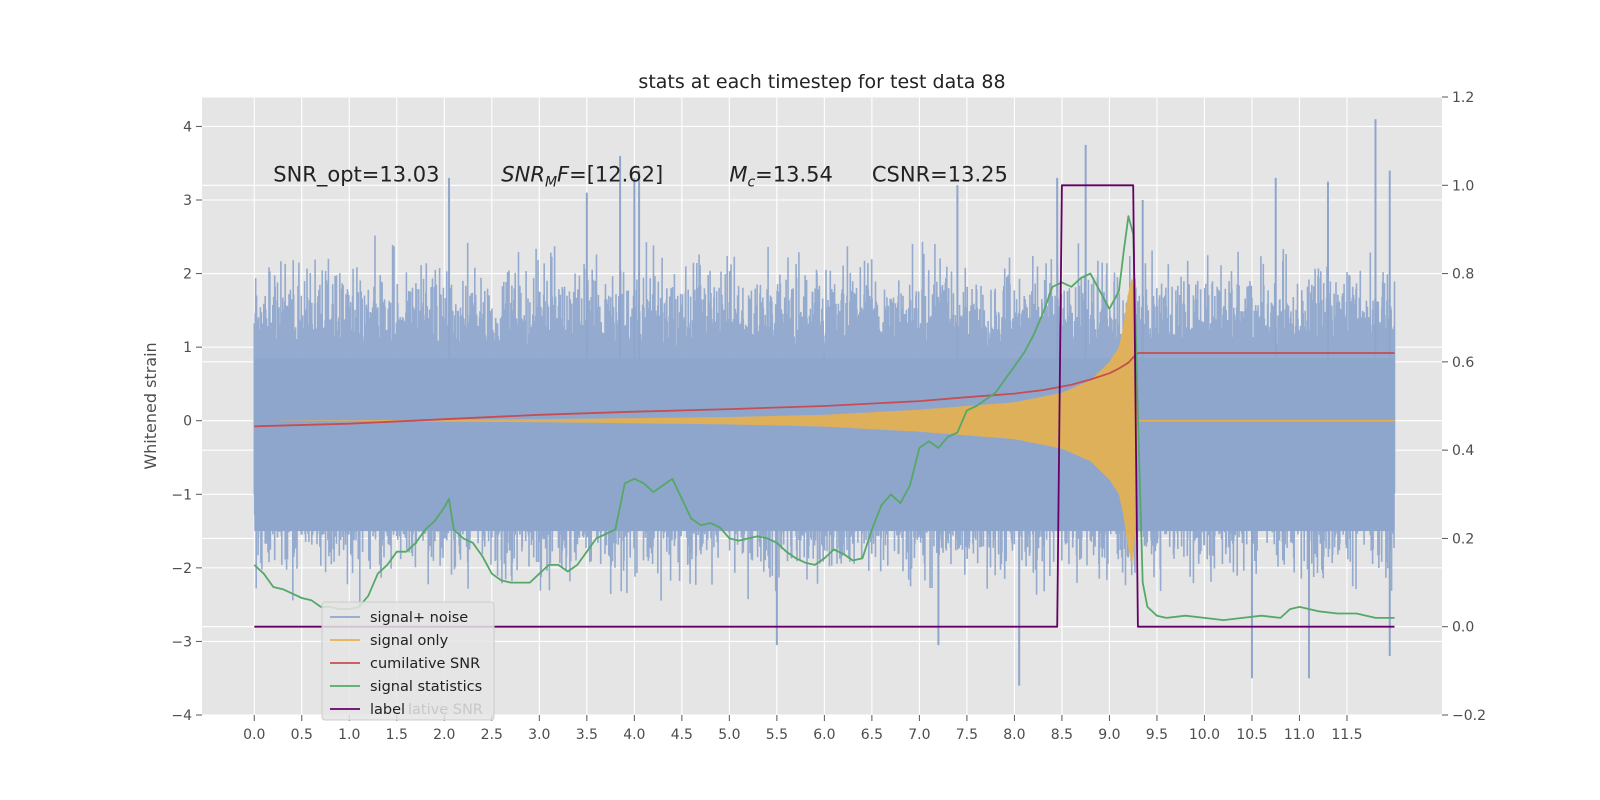 This screenshot has width=1600, height=800. Describe the element at coordinates (181, 716) in the screenshot. I see `y-tick-label-left: −4` at that location.